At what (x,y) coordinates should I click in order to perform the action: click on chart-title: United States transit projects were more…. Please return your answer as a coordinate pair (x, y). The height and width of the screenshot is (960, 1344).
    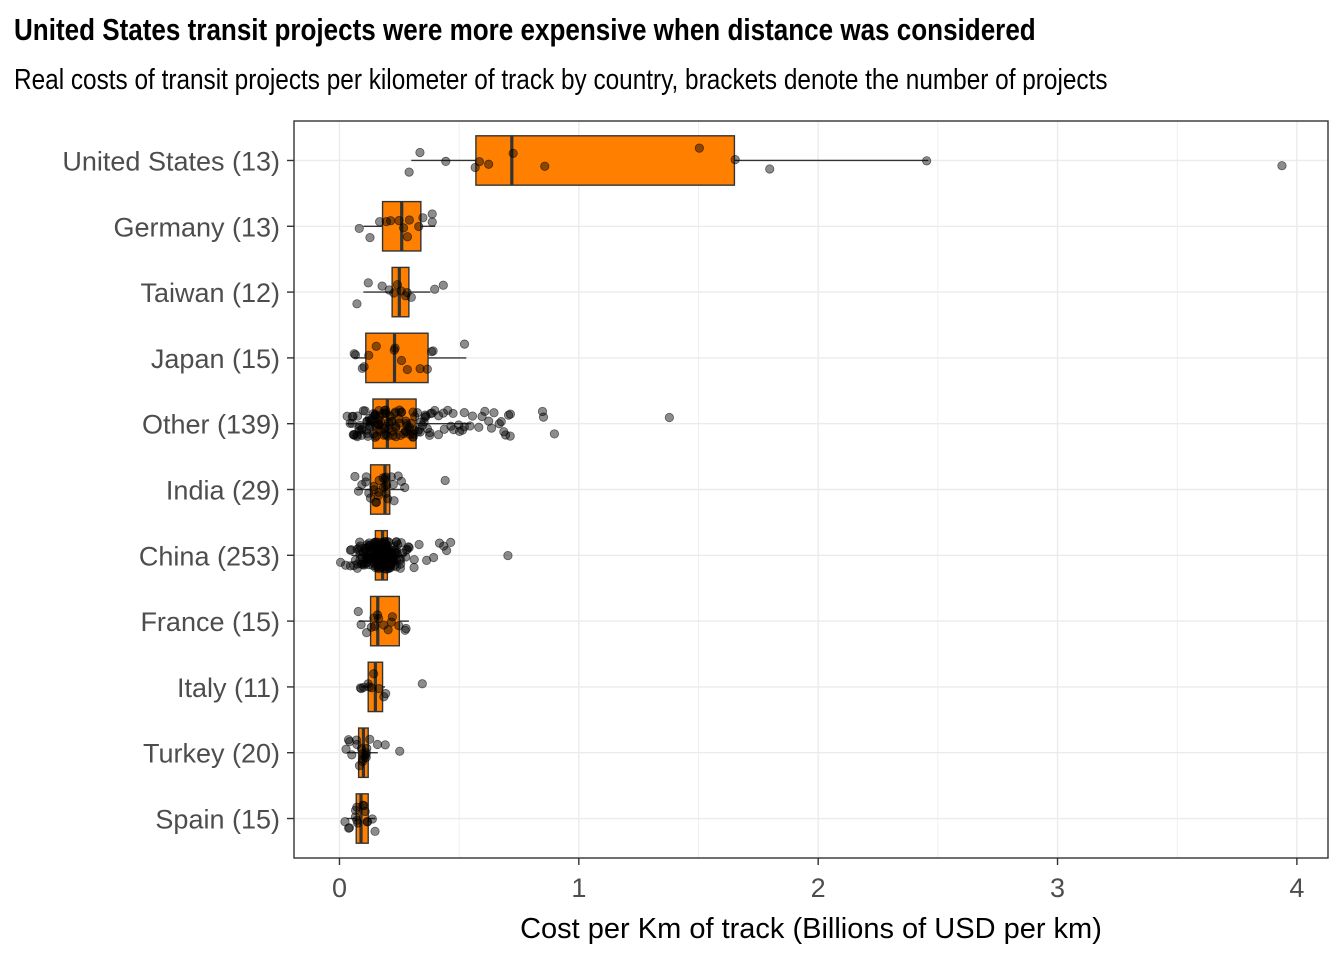
    Looking at the image, I should click on (525, 29).